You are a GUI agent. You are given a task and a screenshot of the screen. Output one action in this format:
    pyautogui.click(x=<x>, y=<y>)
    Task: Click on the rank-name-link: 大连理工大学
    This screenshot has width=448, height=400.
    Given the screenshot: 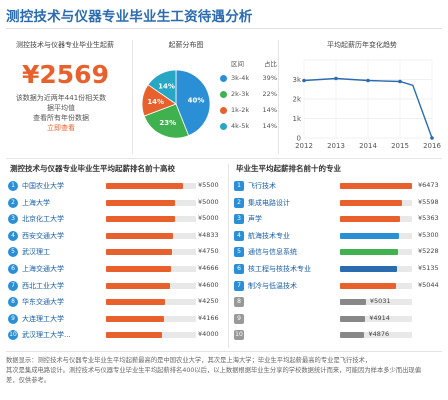 What is the action you would take?
    pyautogui.click(x=43, y=318)
    